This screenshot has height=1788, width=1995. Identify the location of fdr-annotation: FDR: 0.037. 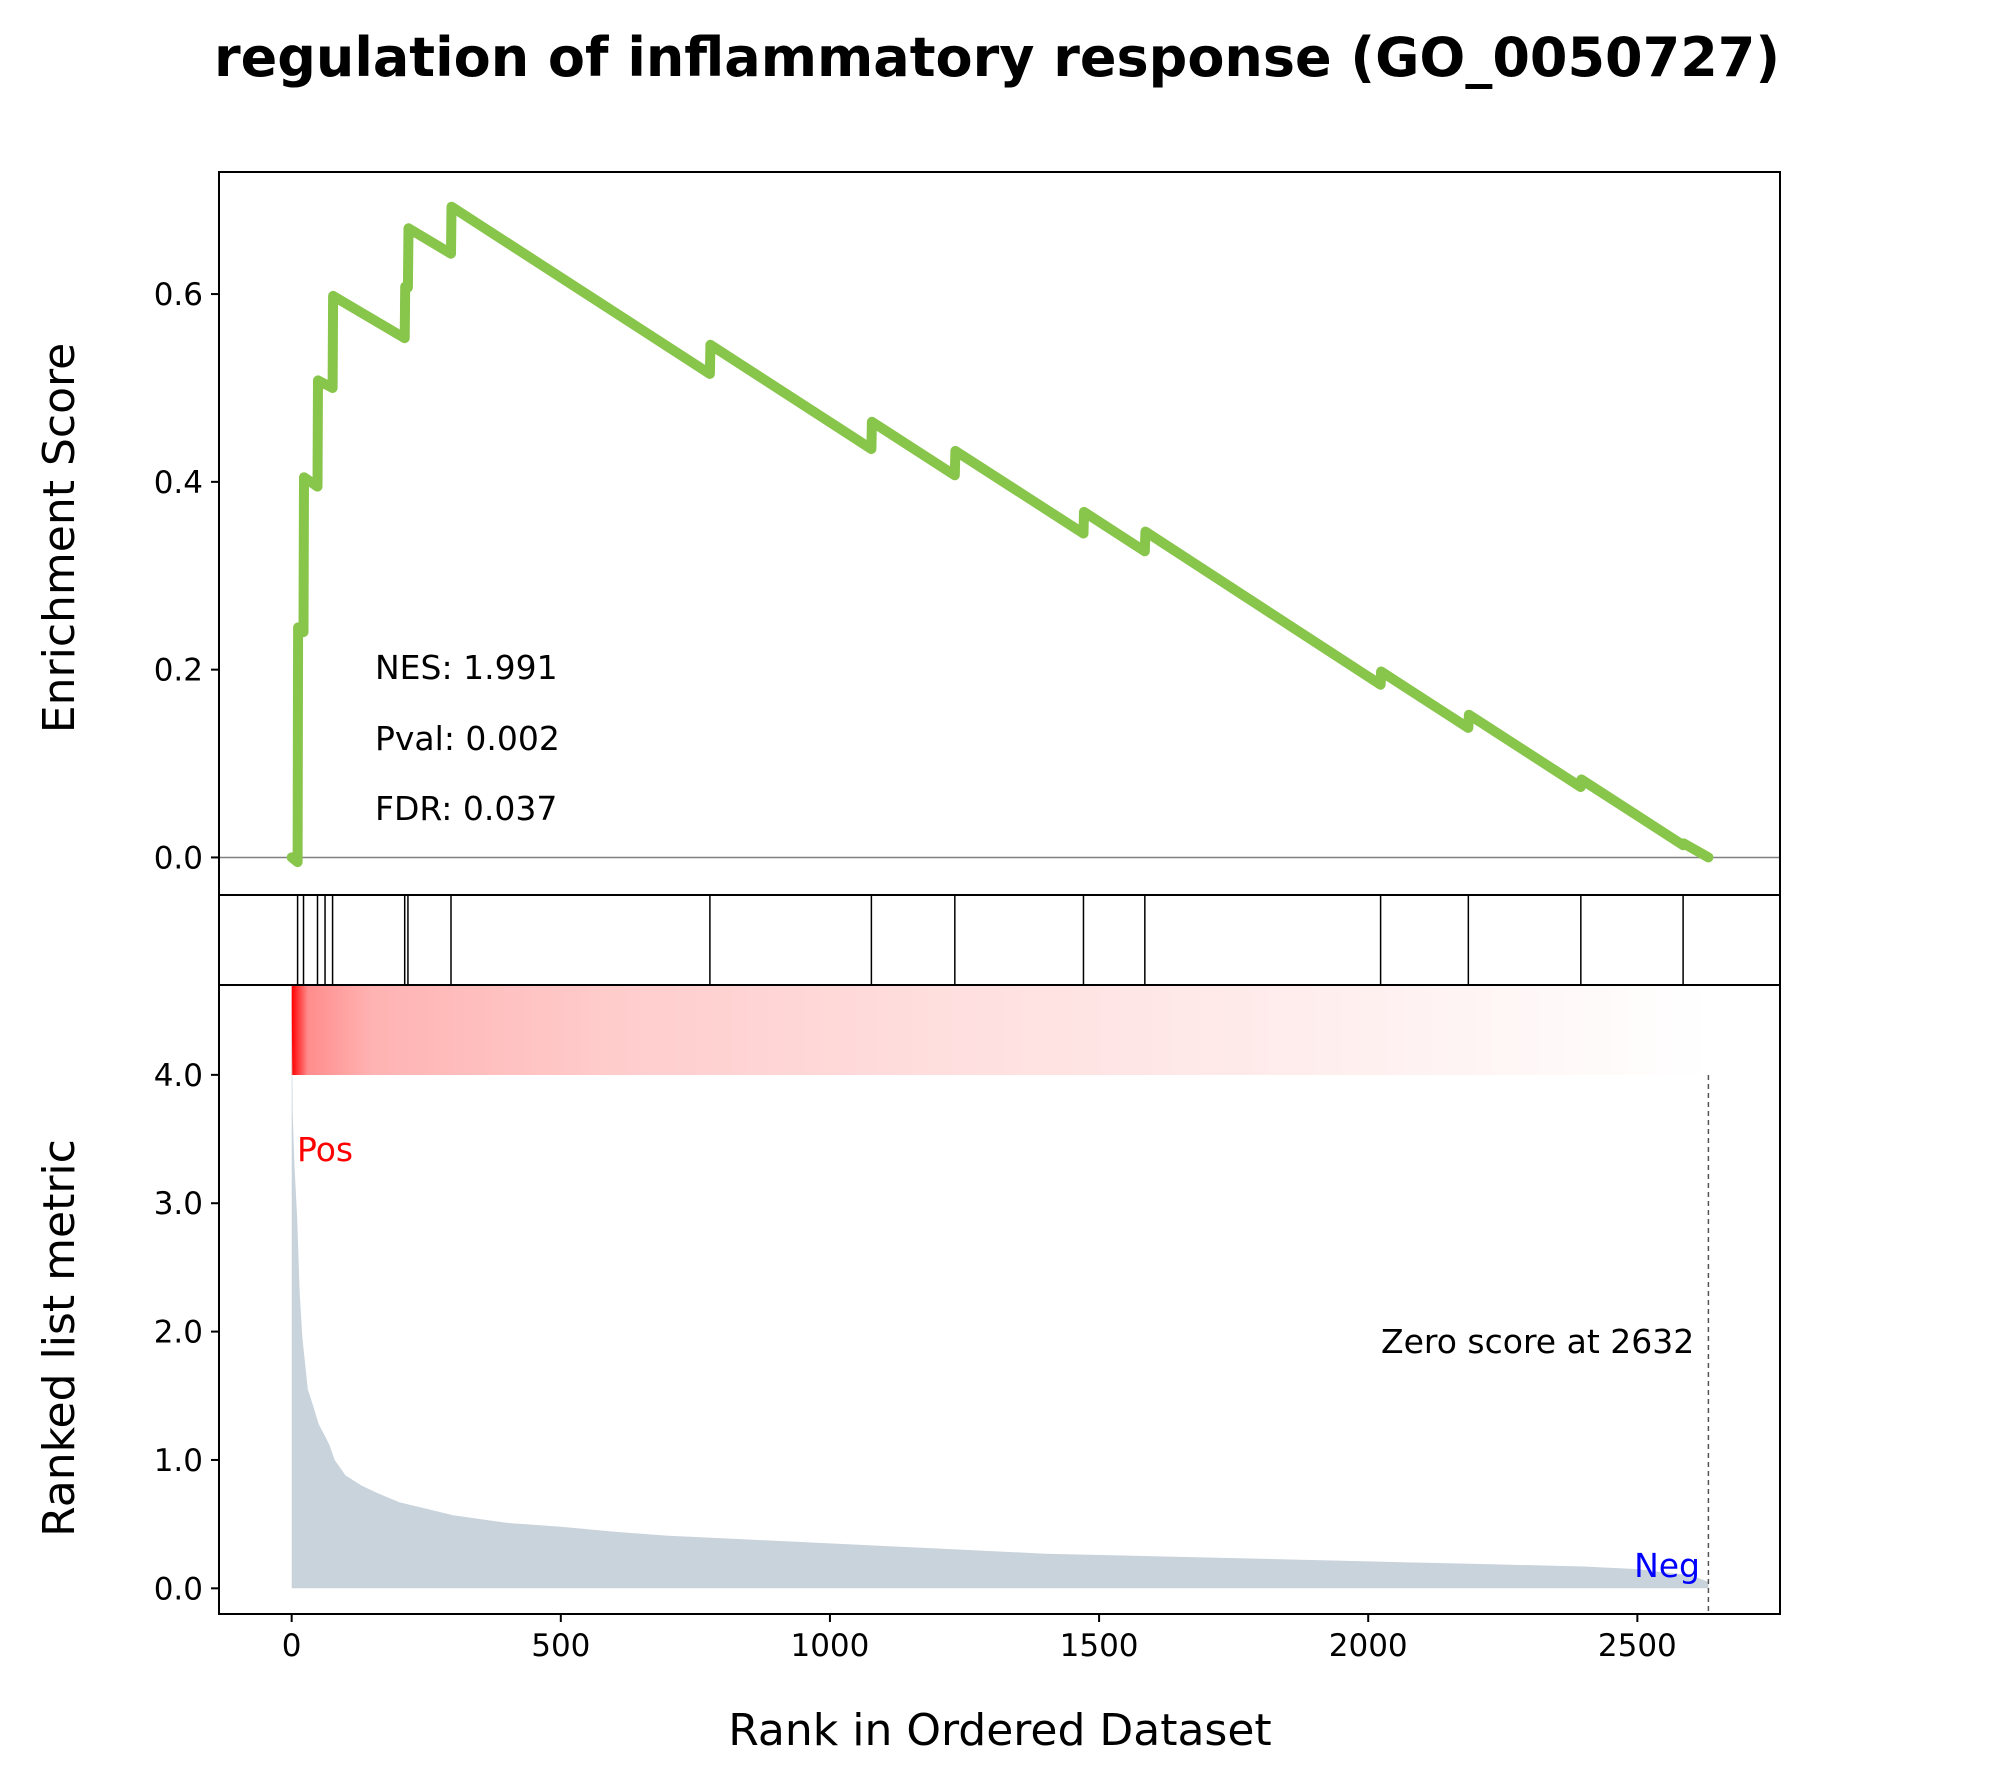
(466, 808).